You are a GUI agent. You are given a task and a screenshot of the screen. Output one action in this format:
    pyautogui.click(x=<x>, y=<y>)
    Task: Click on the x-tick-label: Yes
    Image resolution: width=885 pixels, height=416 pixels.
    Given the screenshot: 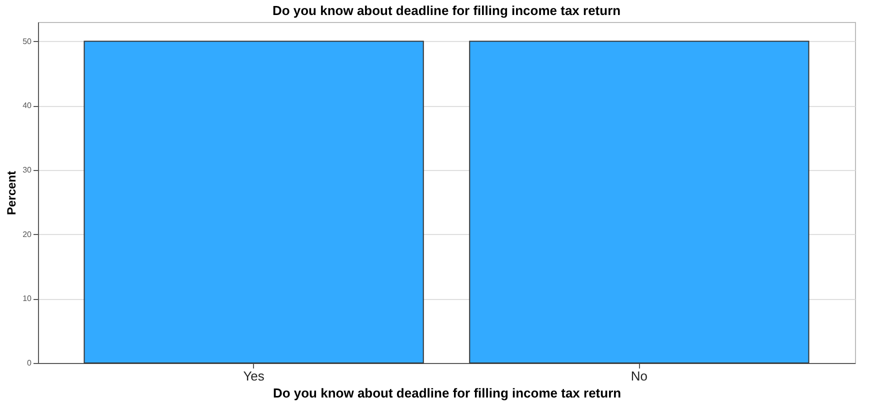 What is the action you would take?
    pyautogui.click(x=254, y=376)
    